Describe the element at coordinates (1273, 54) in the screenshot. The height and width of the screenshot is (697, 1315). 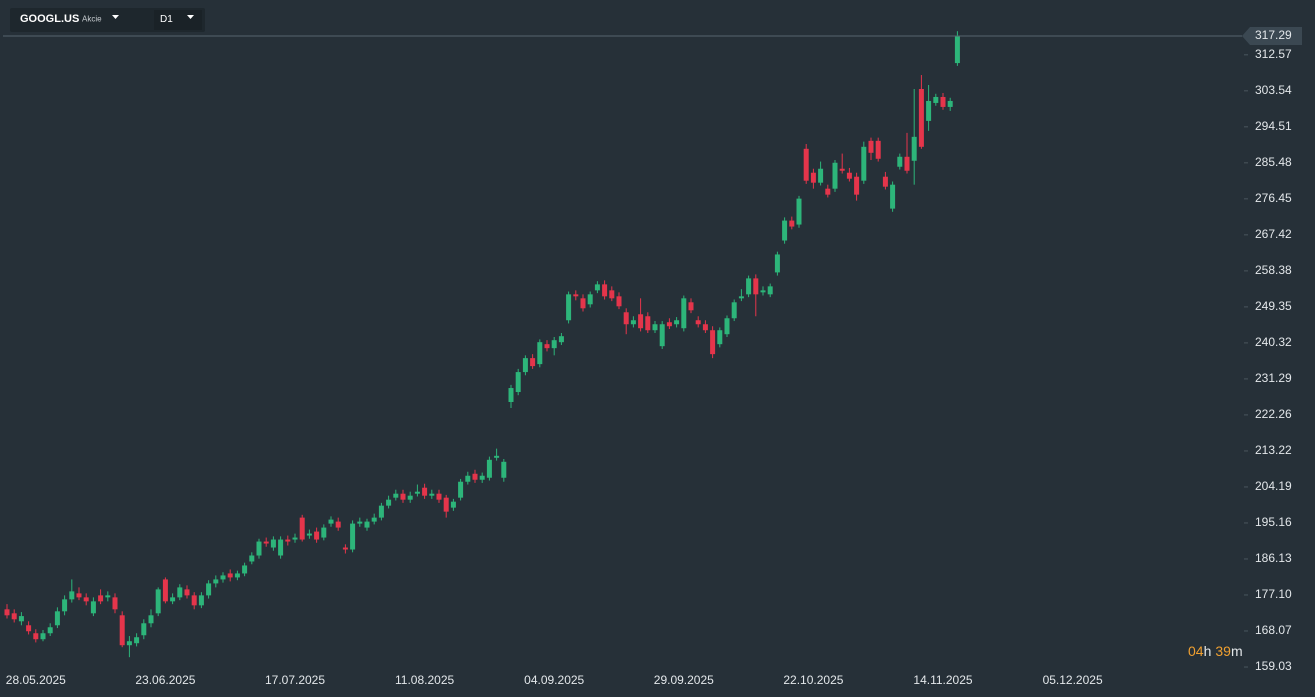
I see `y-tick-label: 312.57` at that location.